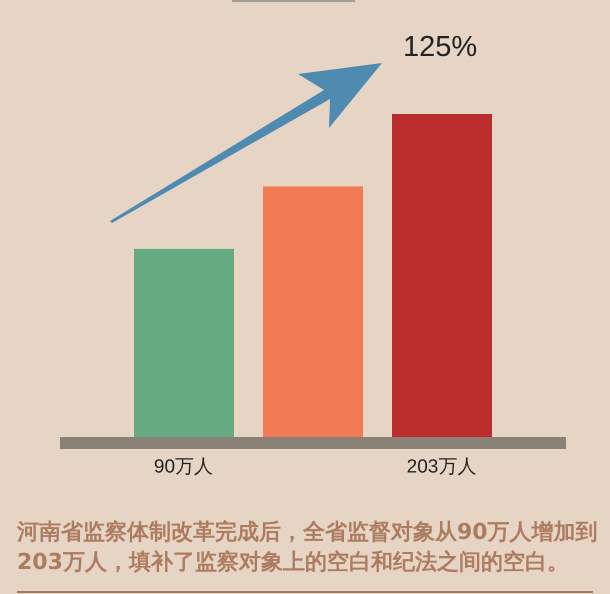 The width and height of the screenshot is (610, 594). Describe the element at coordinates (441, 467) in the screenshot. I see `x-tick-label: 203万人` at that location.